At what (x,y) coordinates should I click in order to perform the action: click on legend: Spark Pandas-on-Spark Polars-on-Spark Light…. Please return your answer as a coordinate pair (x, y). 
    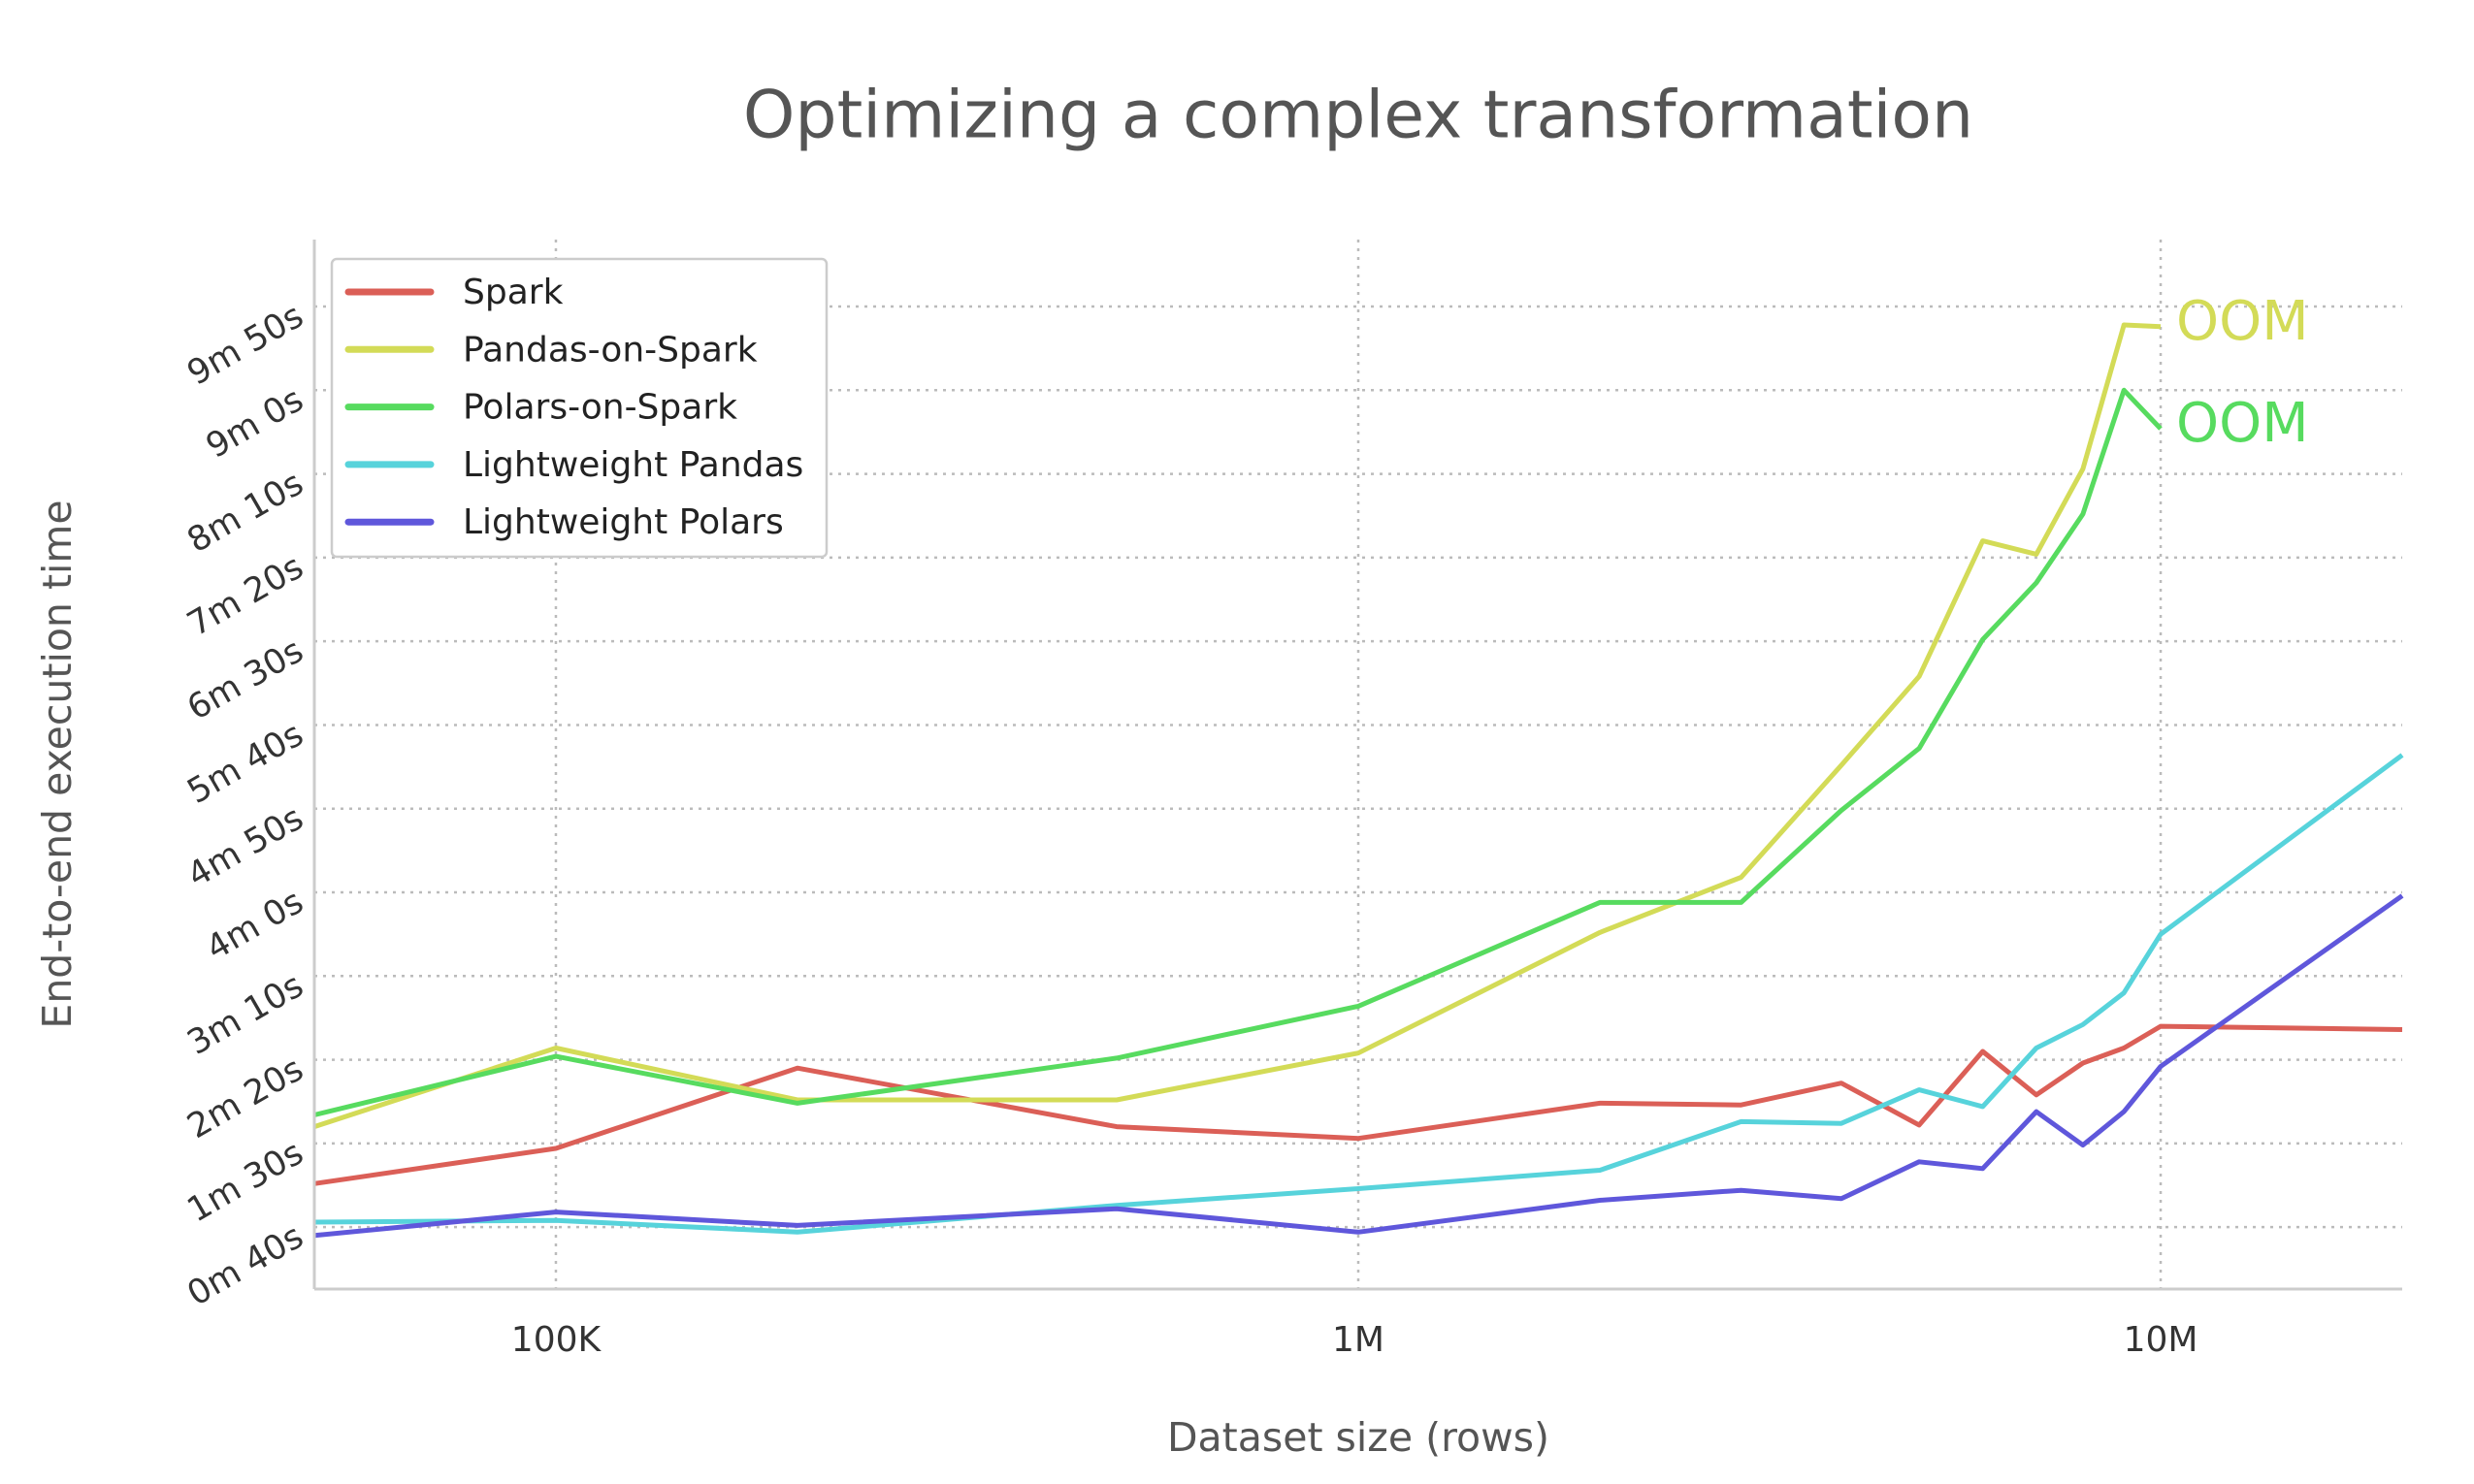
    Looking at the image, I should click on (579, 408).